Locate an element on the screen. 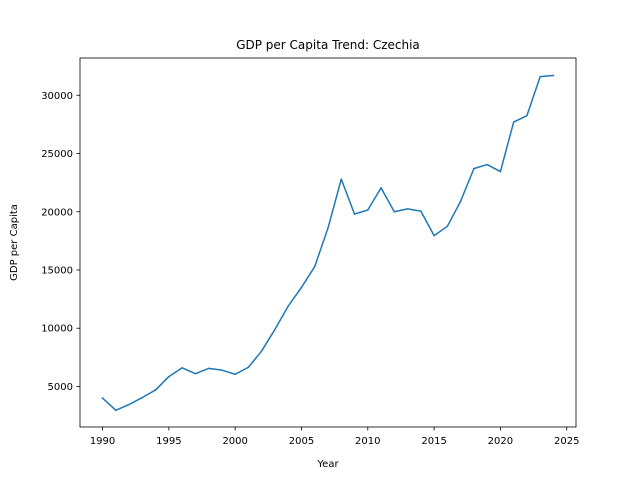 The image size is (640, 480). x-tick-label: 2010 is located at coordinates (367, 441).